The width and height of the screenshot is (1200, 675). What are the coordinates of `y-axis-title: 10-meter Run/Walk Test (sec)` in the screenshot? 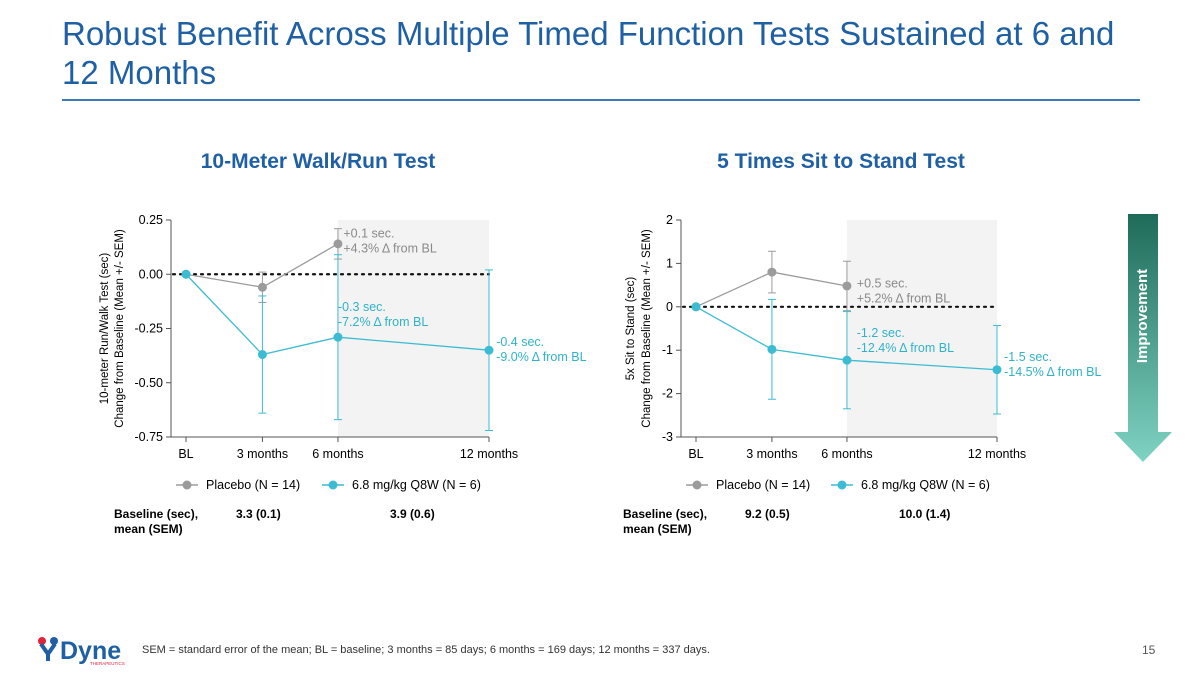 It's located at (105, 329).